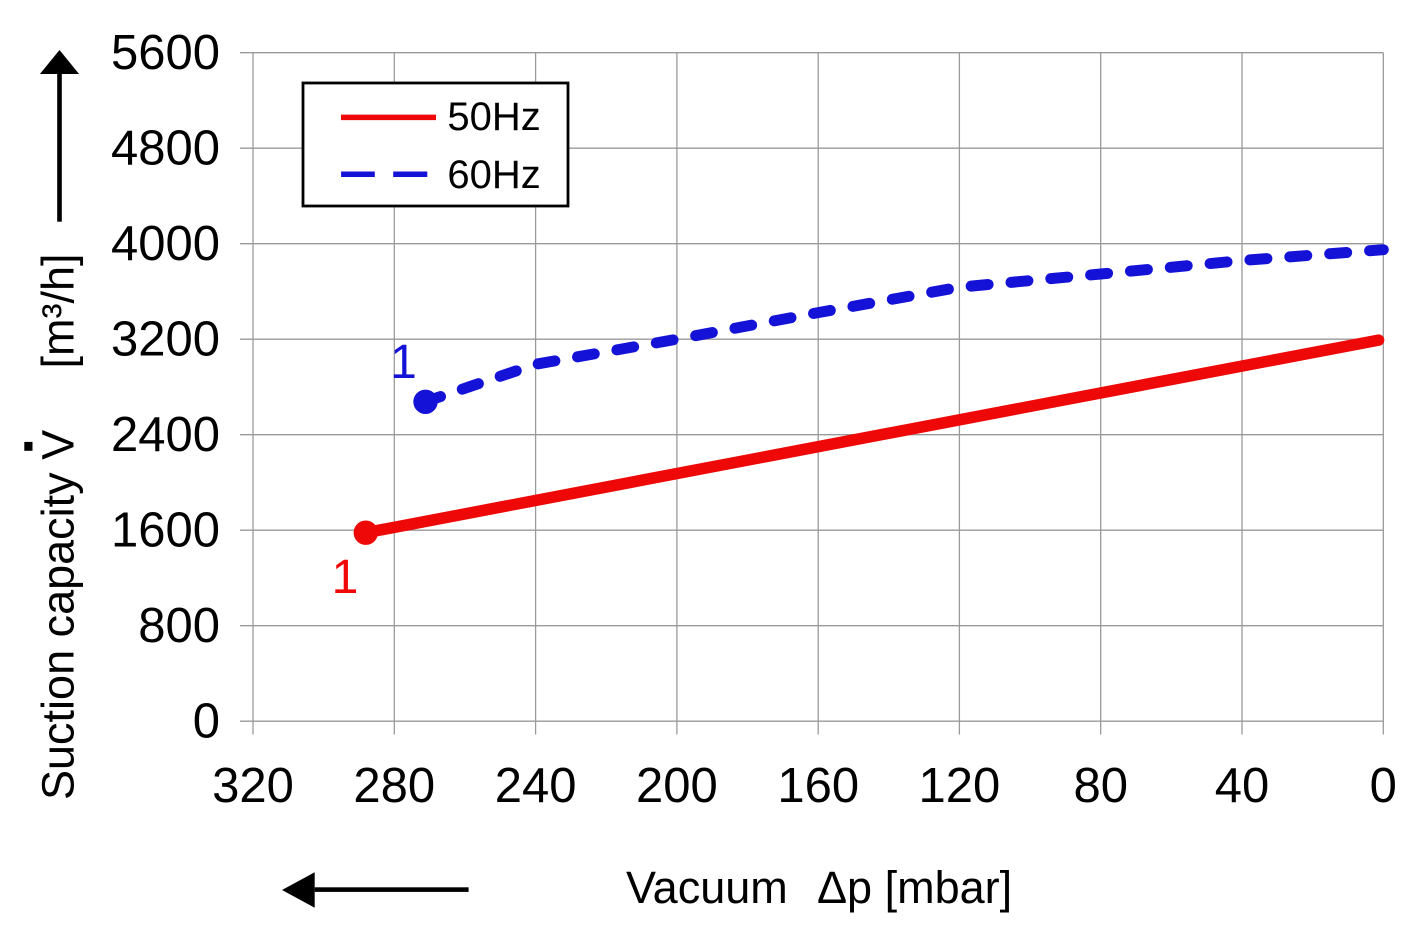 The width and height of the screenshot is (1419, 932). Describe the element at coordinates (914, 887) in the screenshot. I see `svg-text: Δp [mbar]` at that location.